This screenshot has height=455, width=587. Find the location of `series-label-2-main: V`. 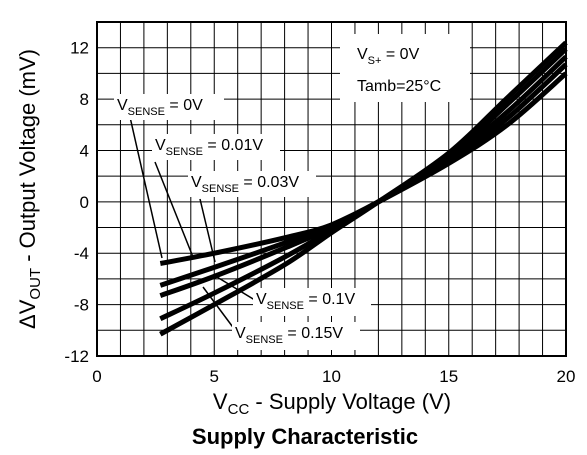

series-label-2-main: V is located at coordinates (196, 182).